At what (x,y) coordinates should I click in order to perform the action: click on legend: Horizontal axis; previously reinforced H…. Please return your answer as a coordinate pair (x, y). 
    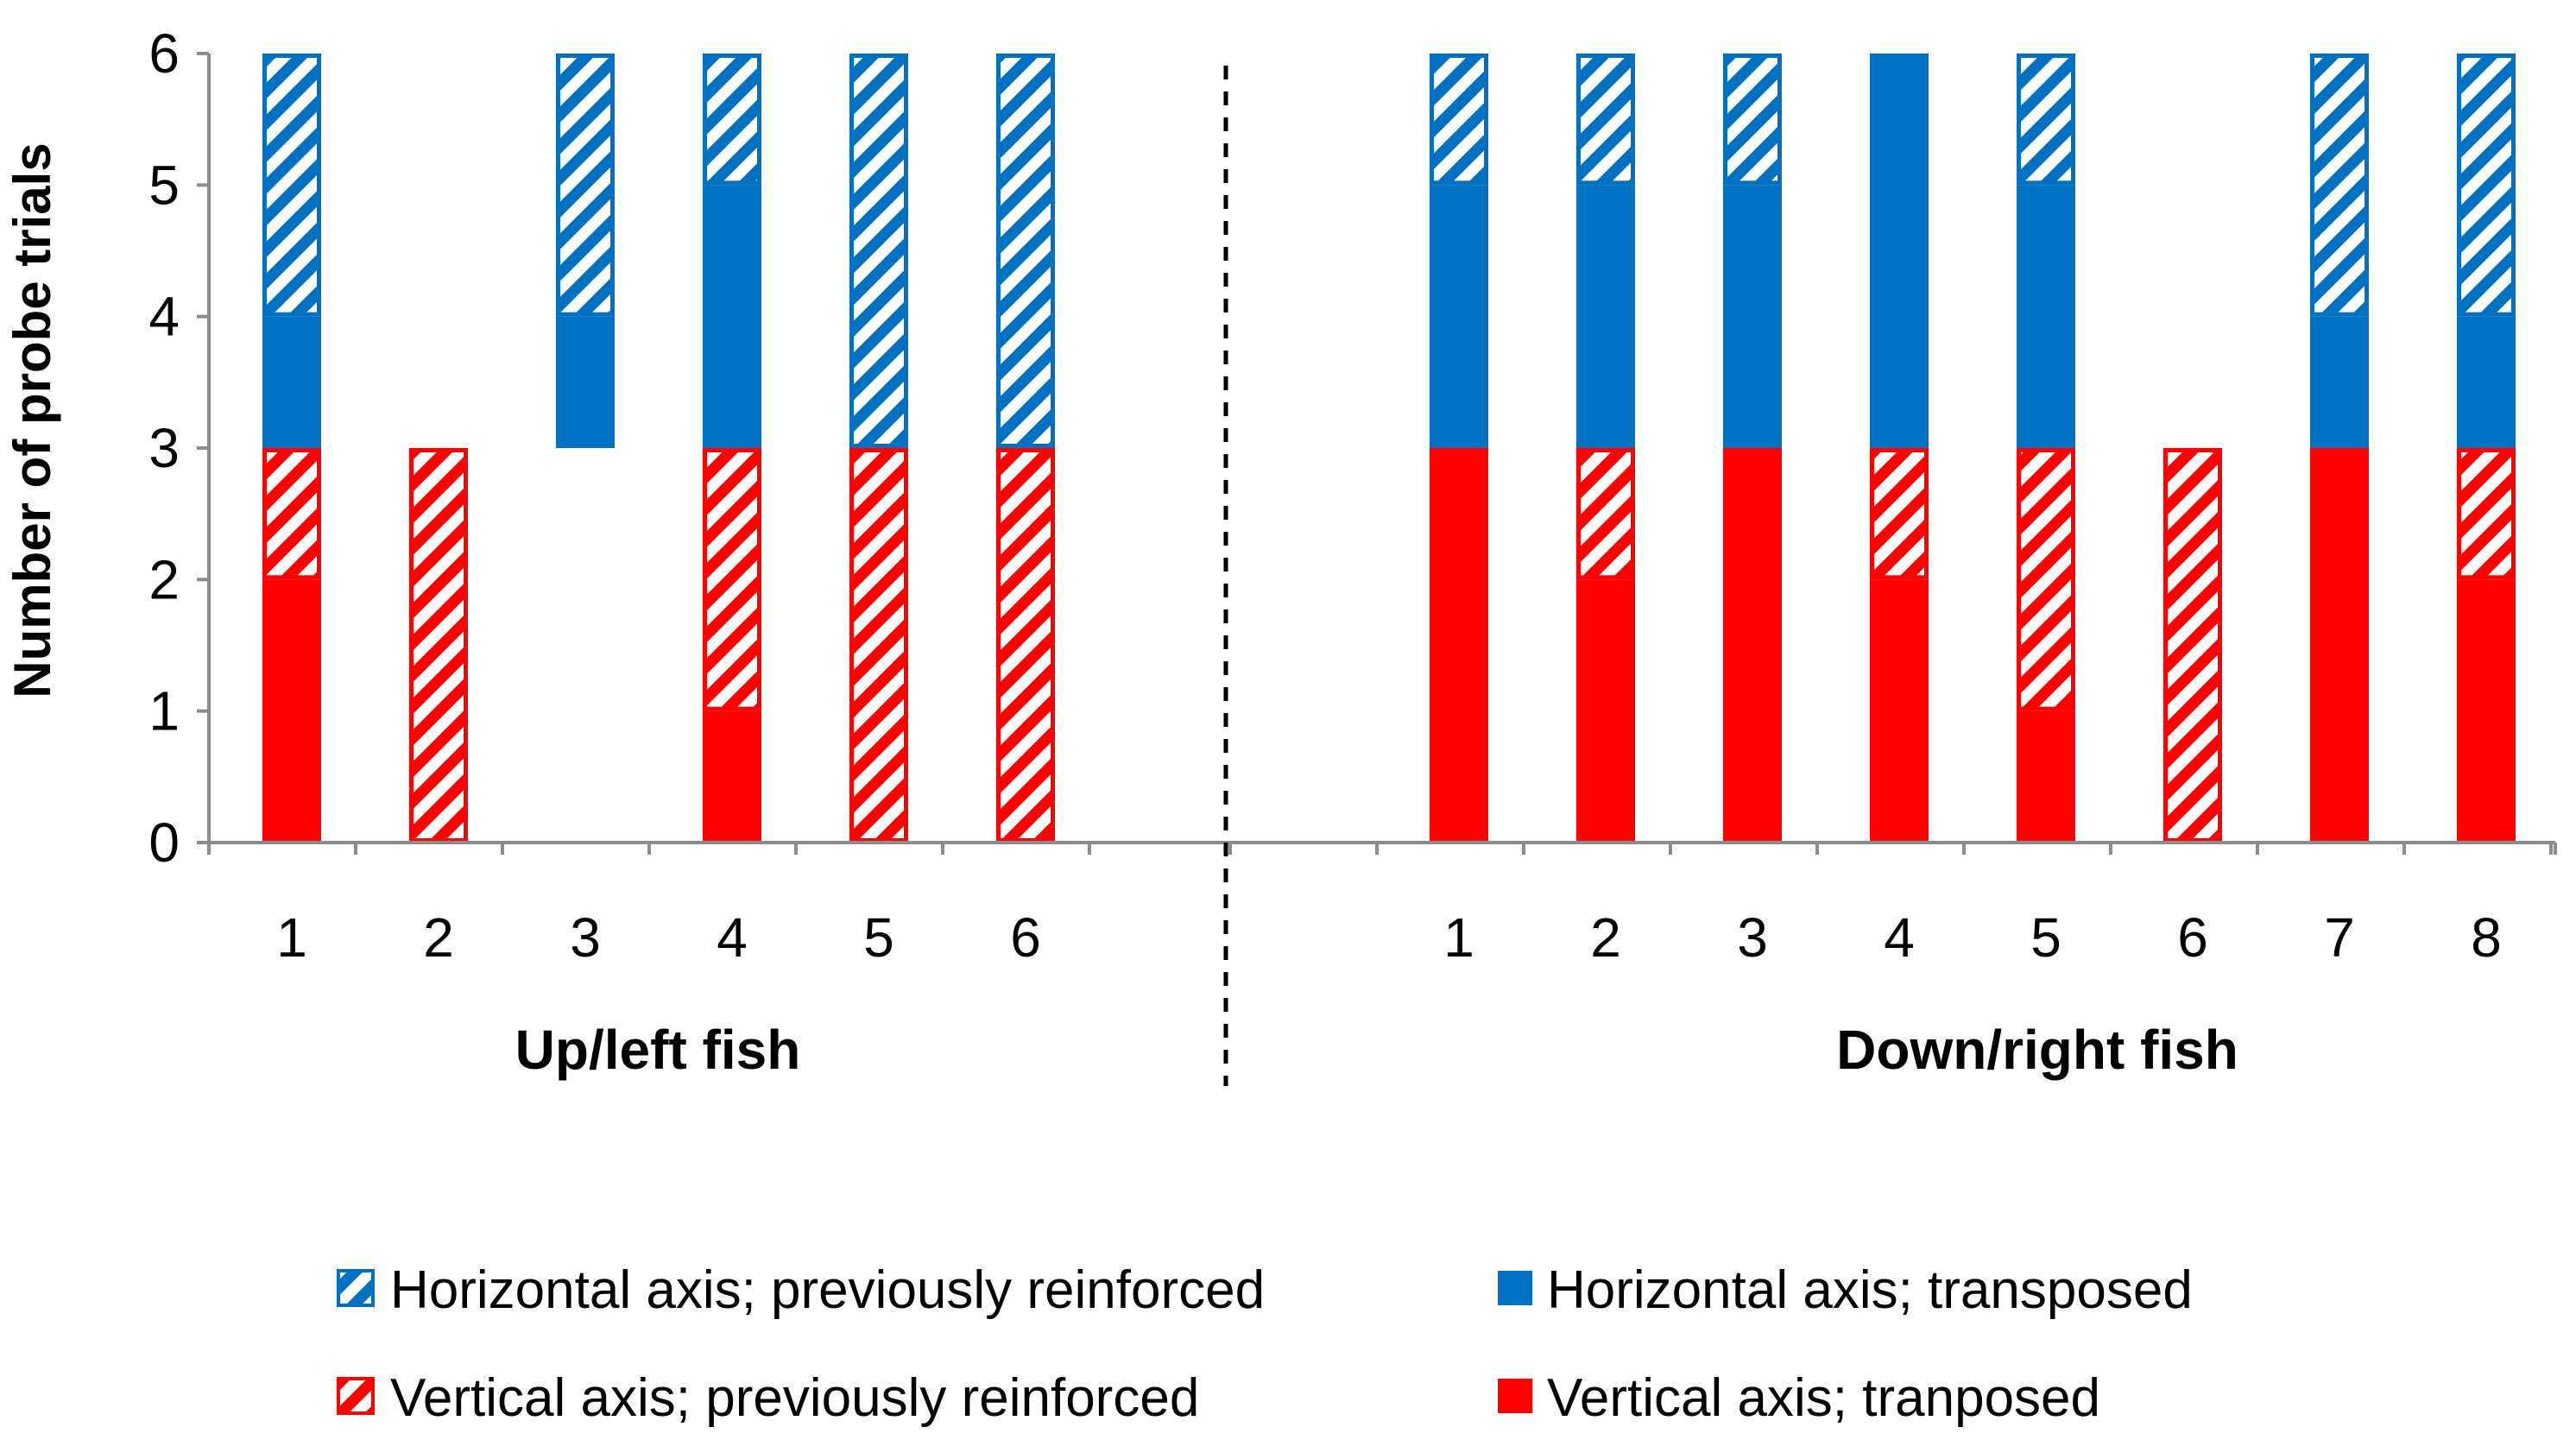
    Looking at the image, I should click on (1265, 1344).